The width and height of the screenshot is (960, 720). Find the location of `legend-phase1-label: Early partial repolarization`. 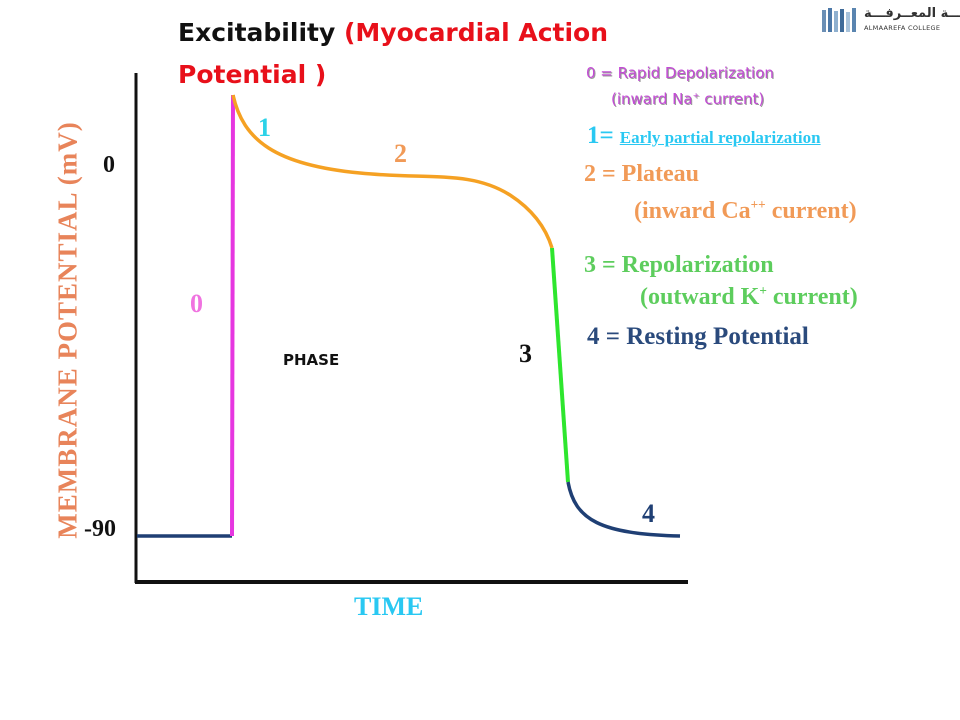

legend-phase1-label: Early partial repolarization is located at coordinates (720, 137).